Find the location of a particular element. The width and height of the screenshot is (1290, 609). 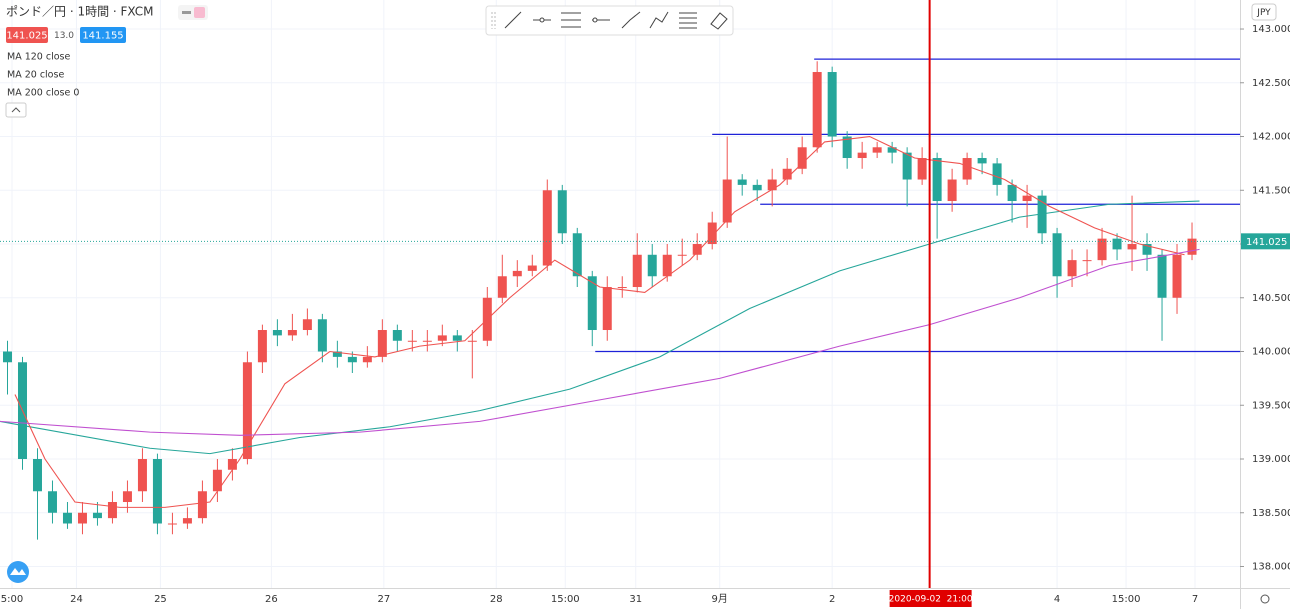

ask-price: 141.155 is located at coordinates (102, 36).